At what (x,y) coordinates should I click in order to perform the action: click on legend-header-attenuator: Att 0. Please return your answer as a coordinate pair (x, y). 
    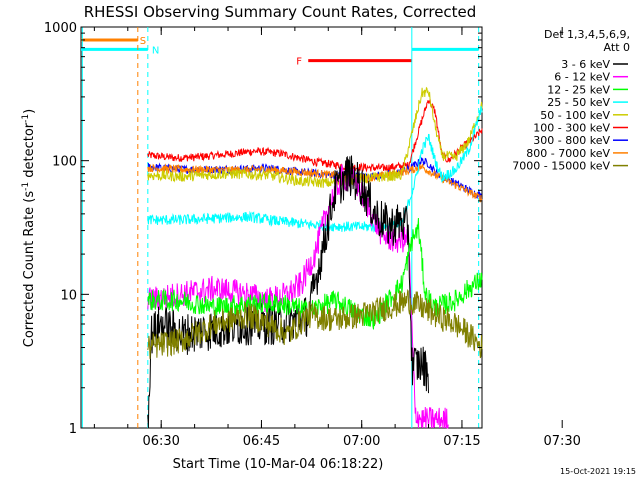
    Looking at the image, I should click on (617, 47).